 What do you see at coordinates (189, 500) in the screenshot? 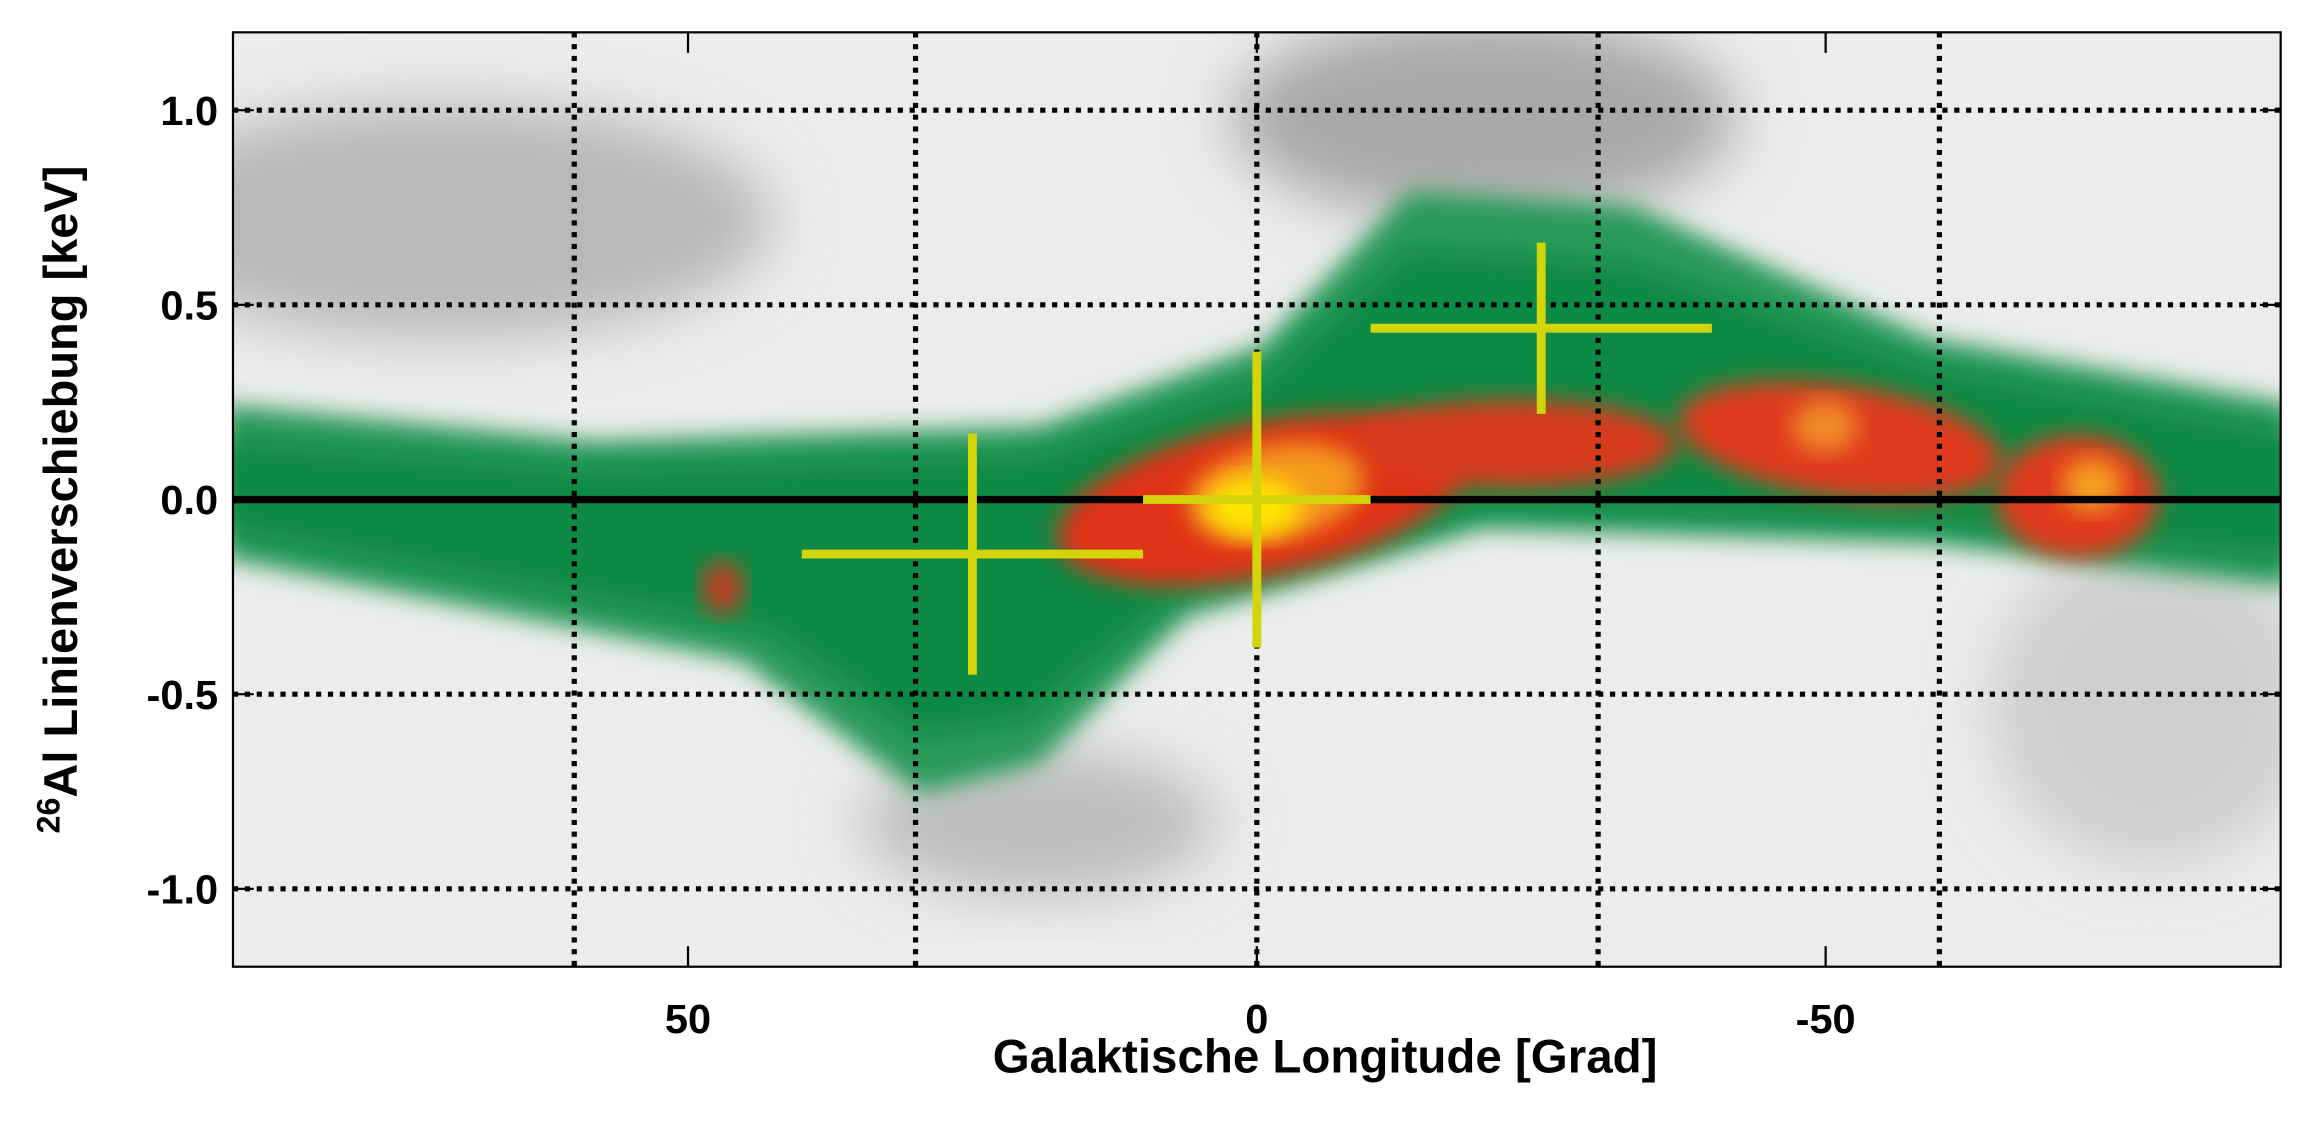
I see `y-tick-label: 0.0` at bounding box center [189, 500].